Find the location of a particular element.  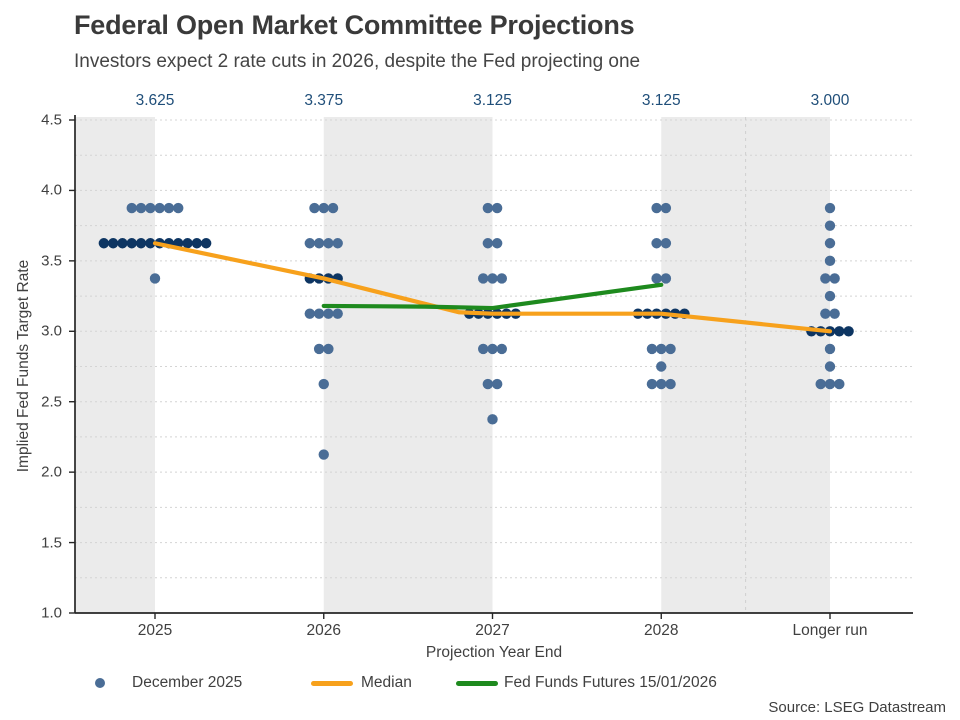

median-value-label-2028: 3.125 is located at coordinates (661, 100).